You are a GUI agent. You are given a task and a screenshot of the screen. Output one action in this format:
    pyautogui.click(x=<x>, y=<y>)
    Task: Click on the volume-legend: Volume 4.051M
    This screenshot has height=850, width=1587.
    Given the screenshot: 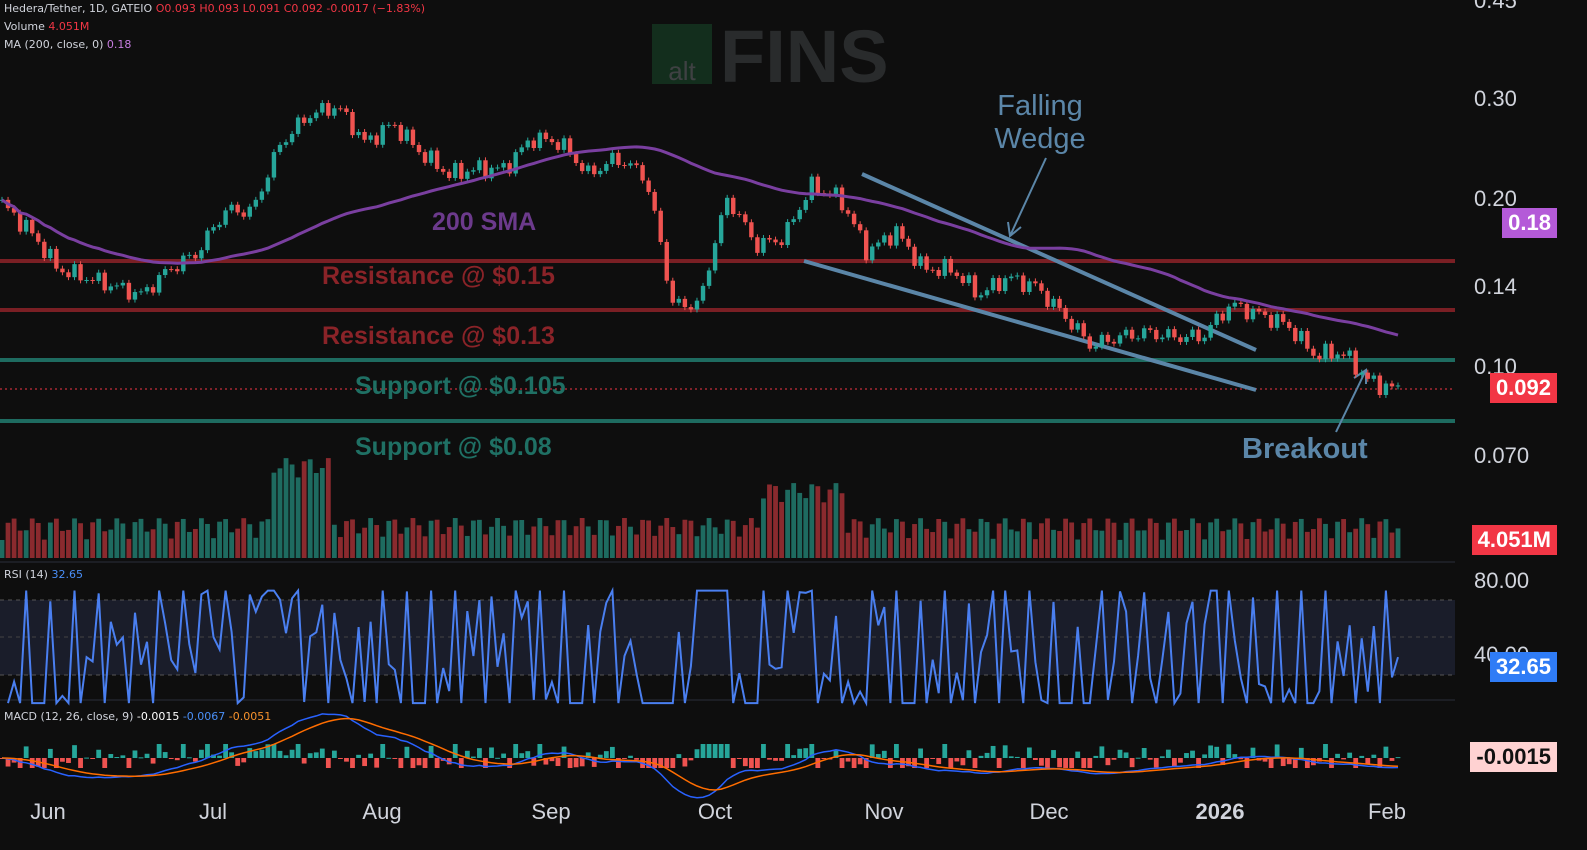 What is the action you would take?
    pyautogui.click(x=46, y=27)
    